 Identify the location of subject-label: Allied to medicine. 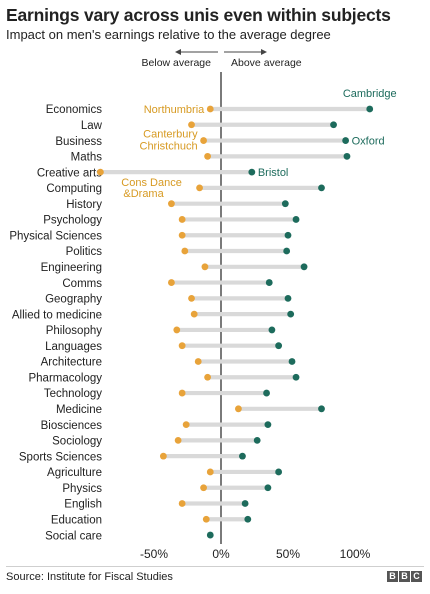
(57, 315).